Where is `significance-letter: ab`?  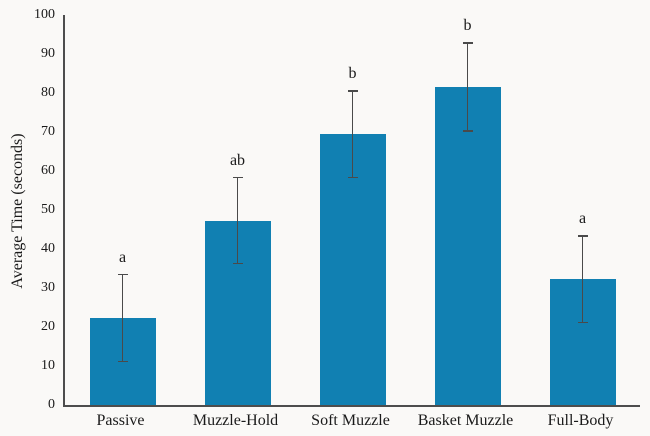
significance-letter: ab is located at coordinates (237, 160).